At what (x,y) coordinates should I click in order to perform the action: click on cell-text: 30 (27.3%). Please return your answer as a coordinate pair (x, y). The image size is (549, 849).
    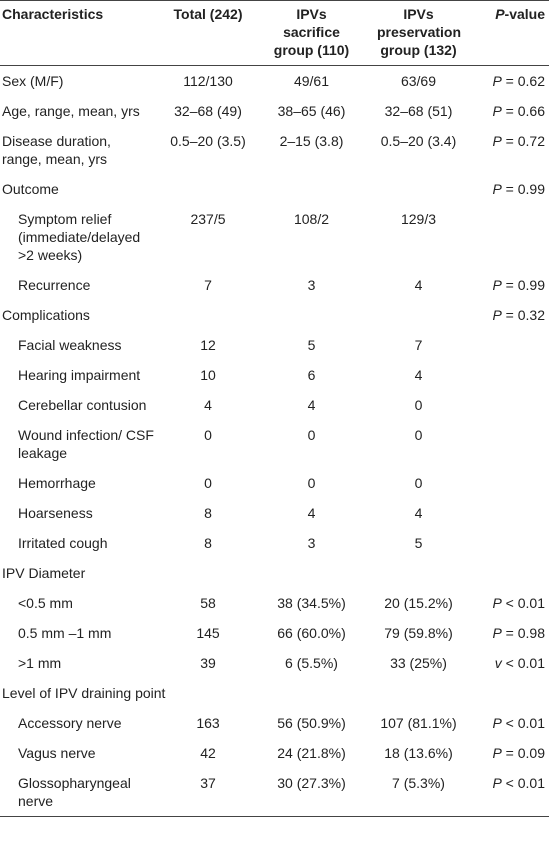
    Looking at the image, I should click on (311, 783).